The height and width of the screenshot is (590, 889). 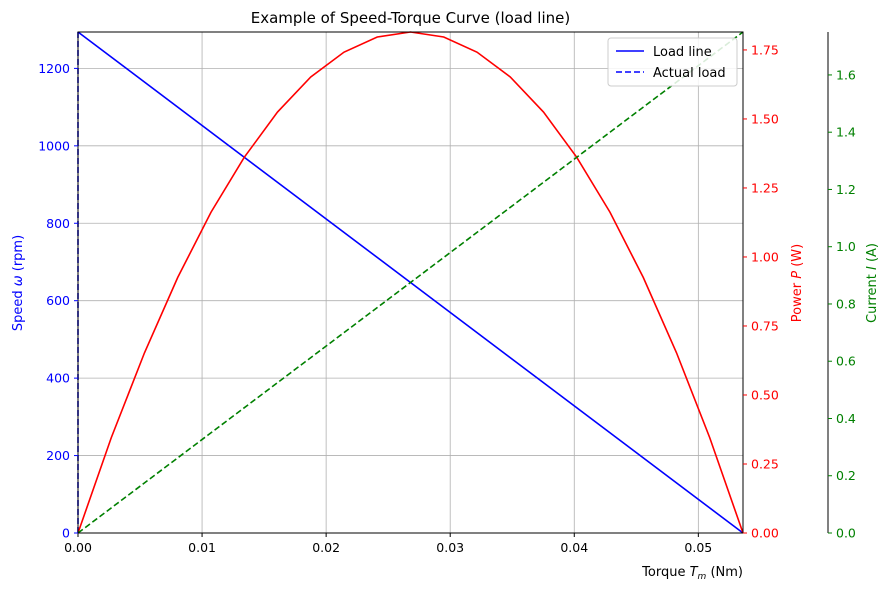 What do you see at coordinates (846, 246) in the screenshot?
I see `current-tick-label-5: 1.0` at bounding box center [846, 246].